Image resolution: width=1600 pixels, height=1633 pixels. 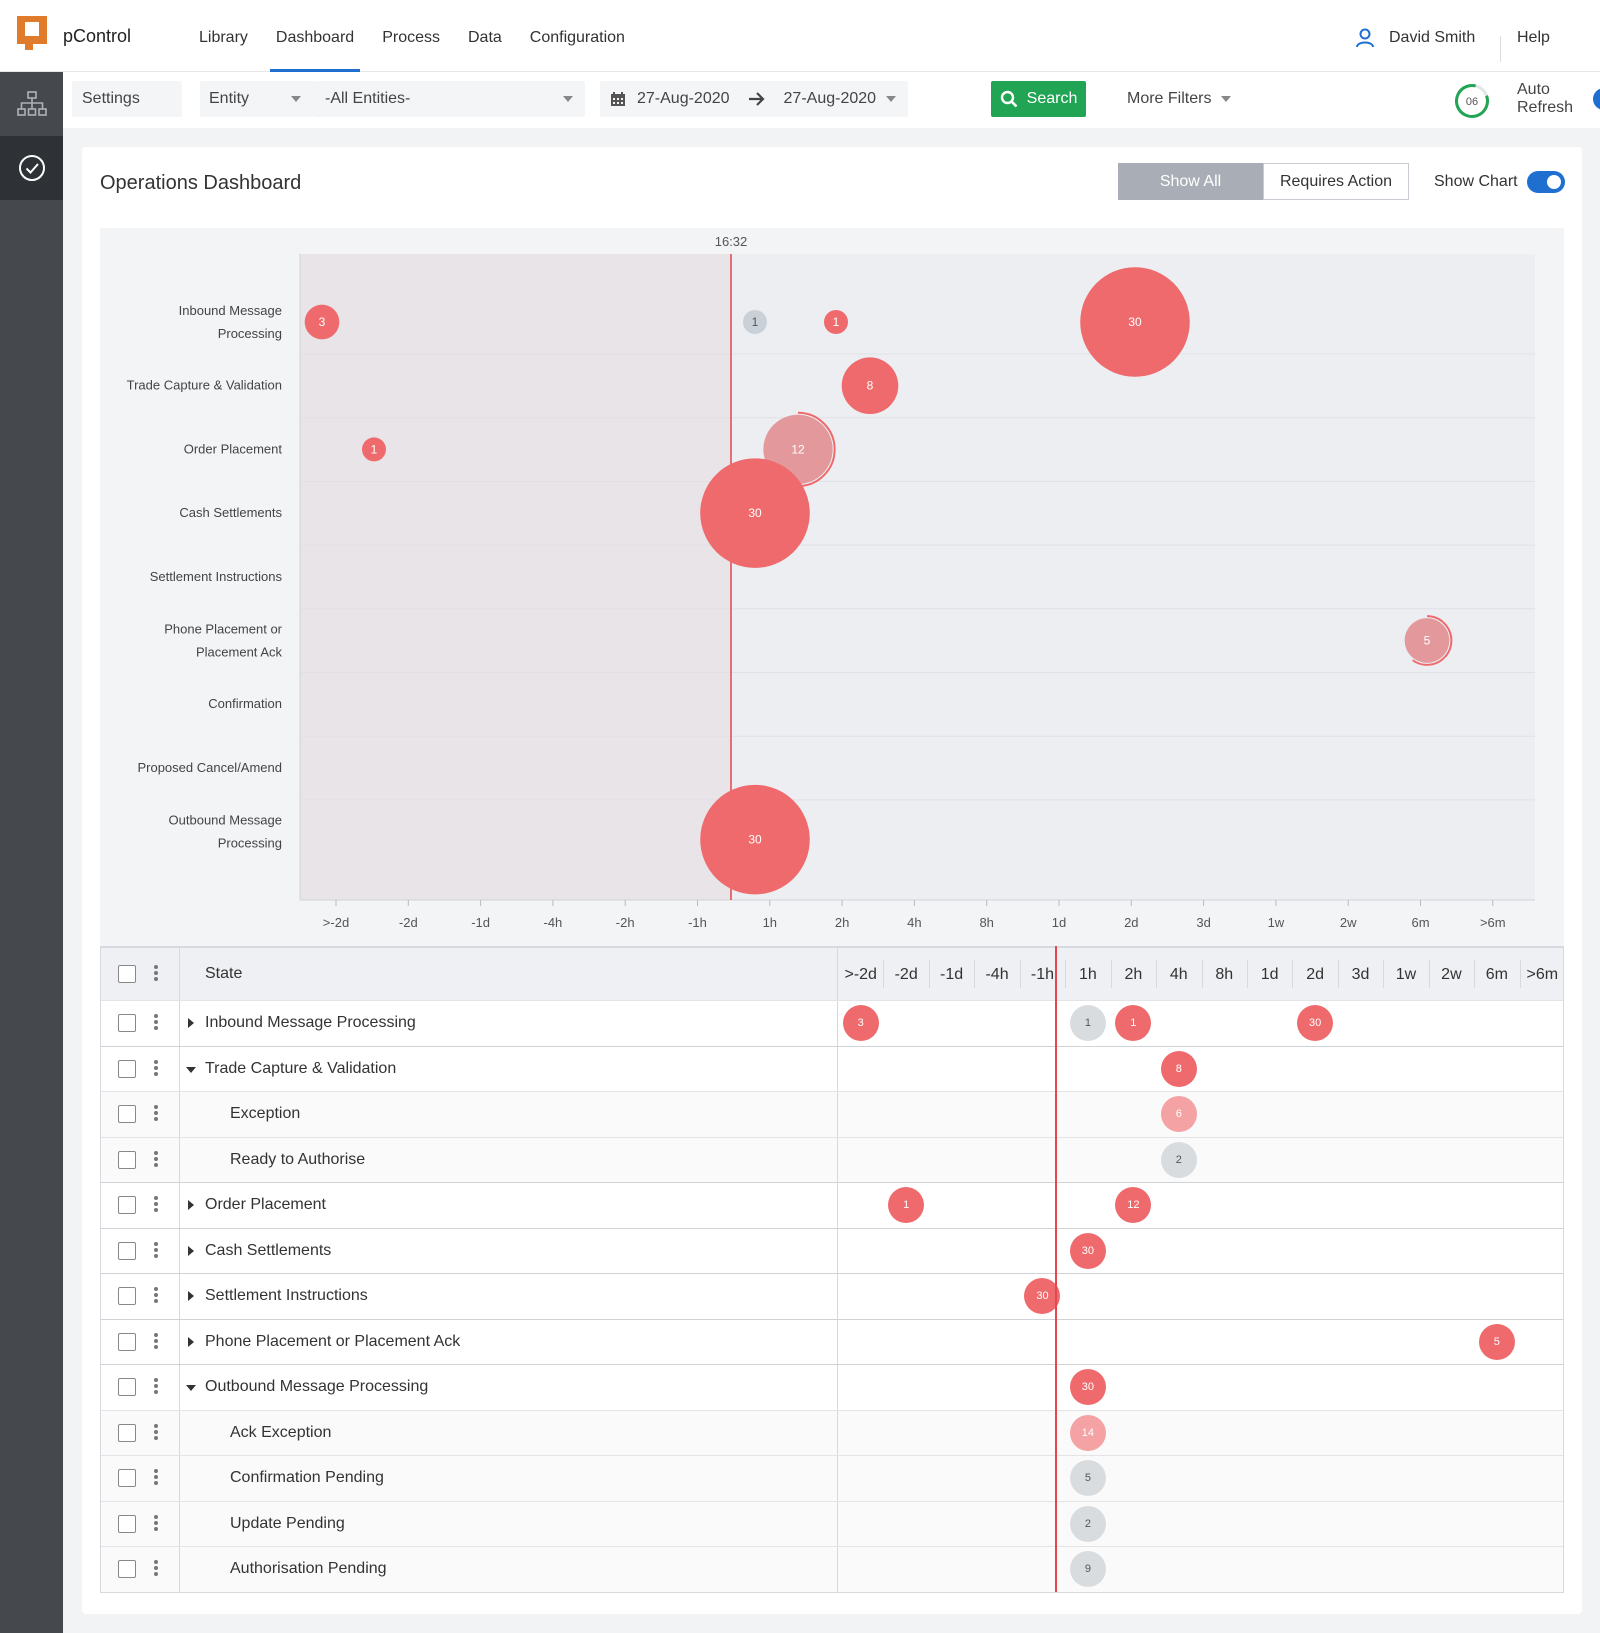 I want to click on auto-refresh-toggle, so click(x=1596, y=99).